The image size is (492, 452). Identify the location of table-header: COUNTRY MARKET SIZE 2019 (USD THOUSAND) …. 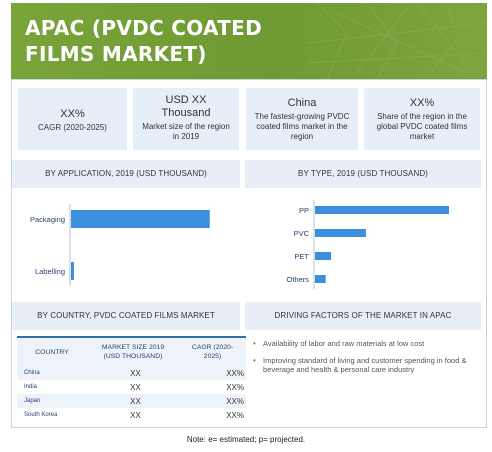
(131, 351).